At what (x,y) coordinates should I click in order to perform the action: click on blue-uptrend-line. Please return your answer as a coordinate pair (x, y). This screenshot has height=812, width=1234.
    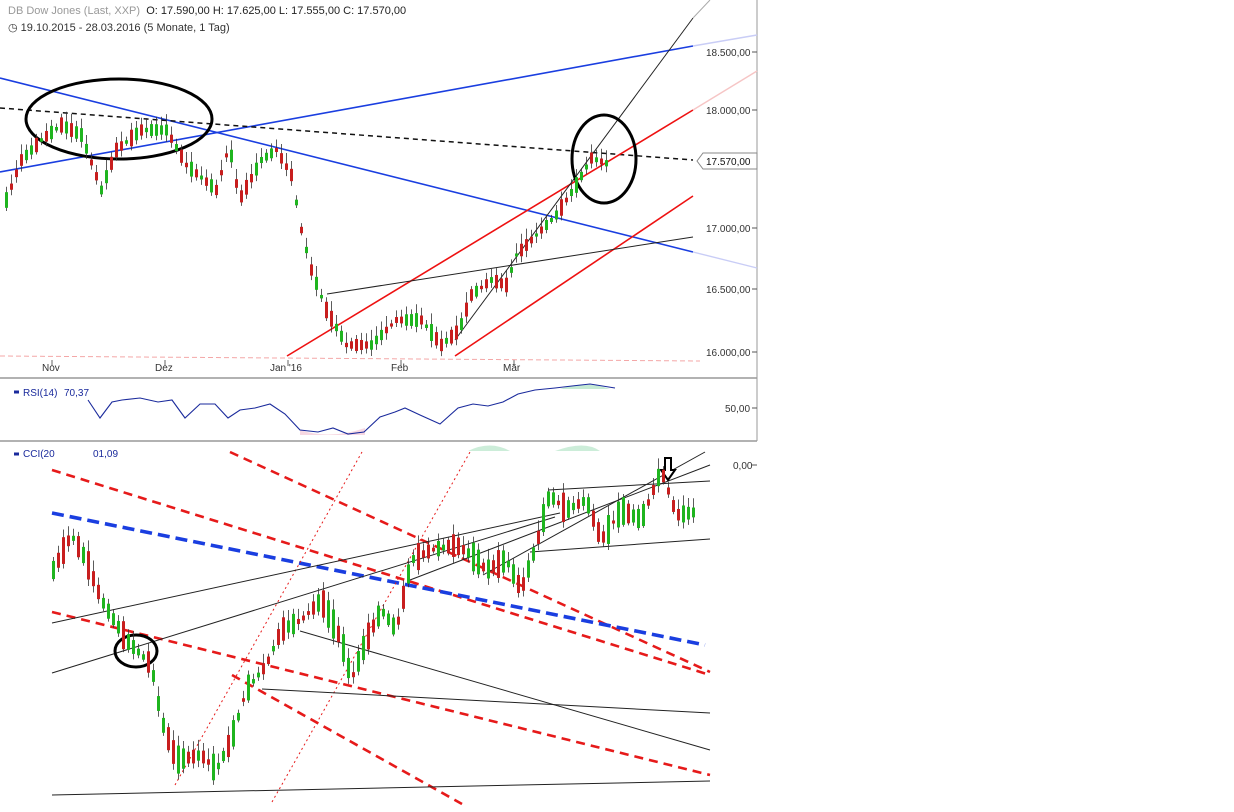
    Looking at the image, I should click on (347, 109).